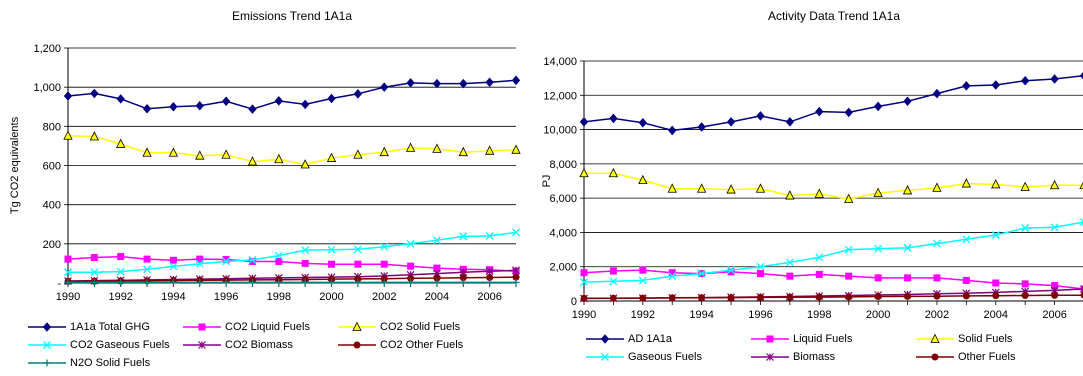 The width and height of the screenshot is (1083, 376). I want to click on series-1a1a-total-ghg, so click(292, 94).